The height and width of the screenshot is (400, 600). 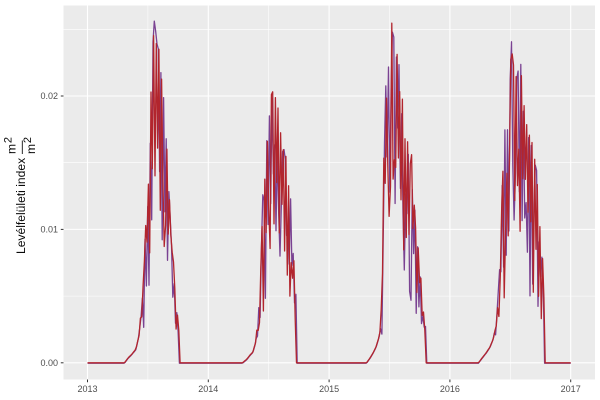 What do you see at coordinates (49, 230) in the screenshot?
I see `svg-text: 0.01` at bounding box center [49, 230].